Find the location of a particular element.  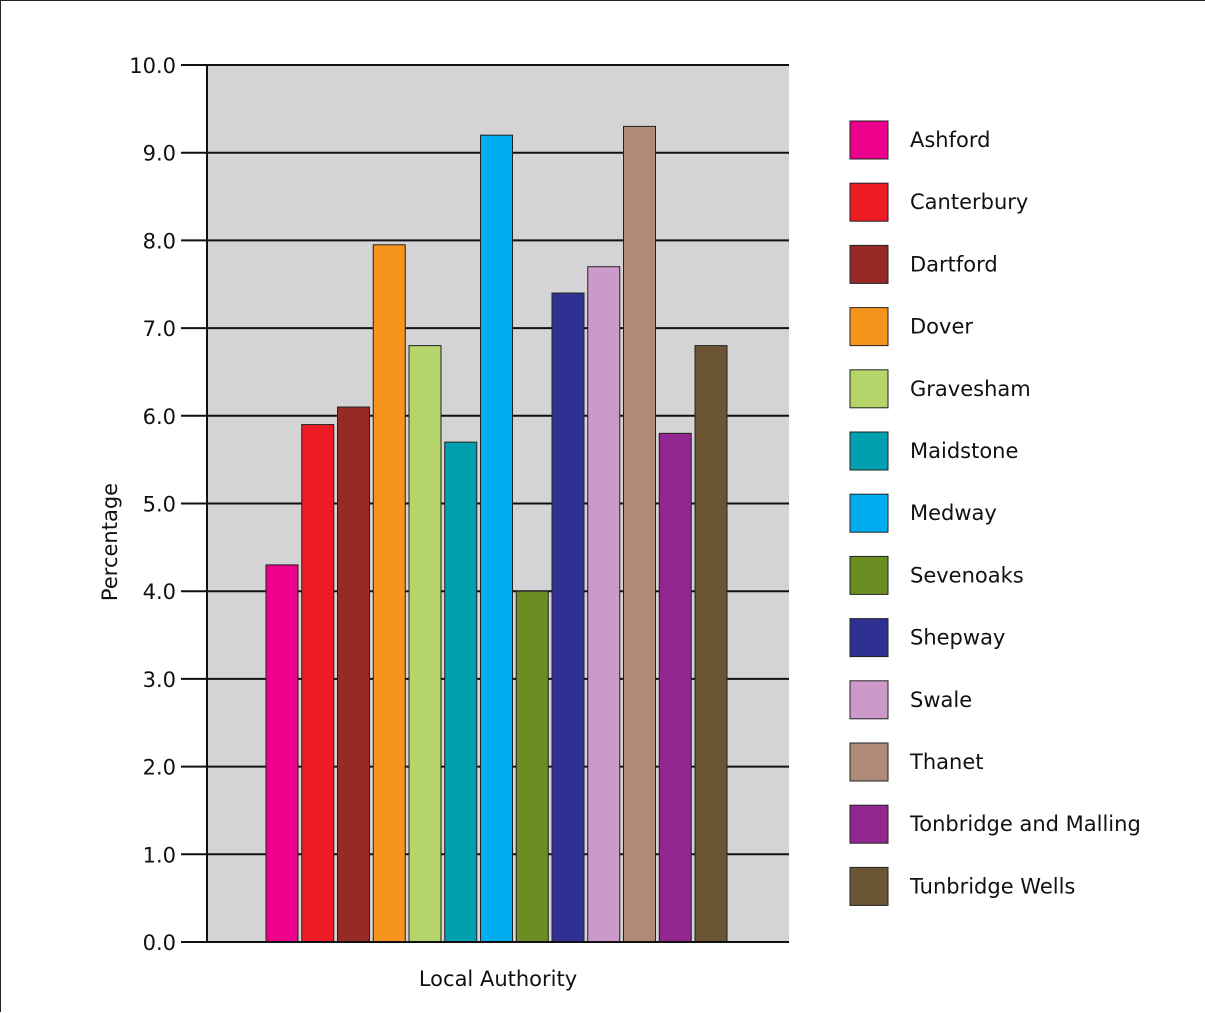

bar-swale is located at coordinates (604, 604).